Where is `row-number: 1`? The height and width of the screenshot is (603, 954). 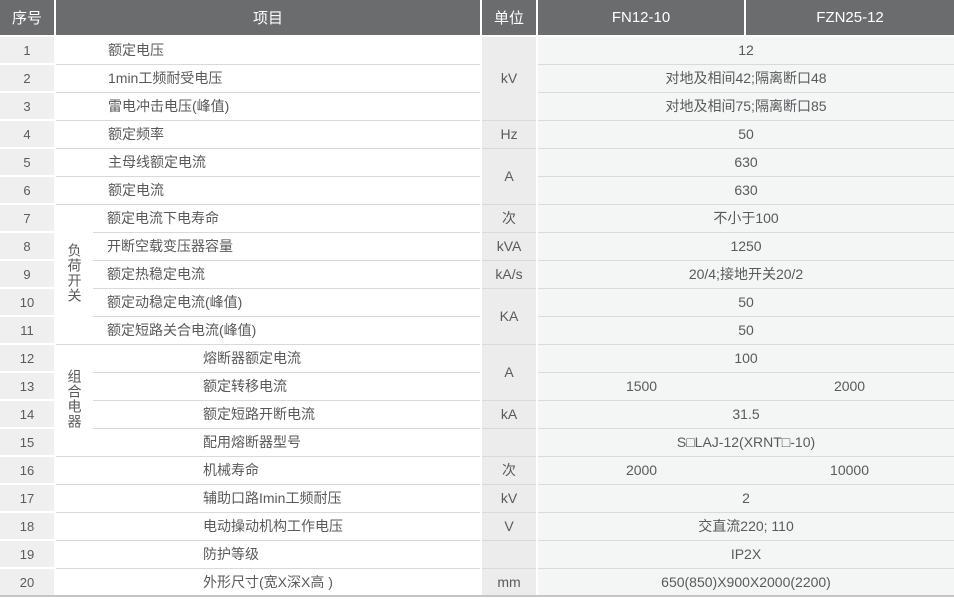 row-number: 1 is located at coordinates (28, 50).